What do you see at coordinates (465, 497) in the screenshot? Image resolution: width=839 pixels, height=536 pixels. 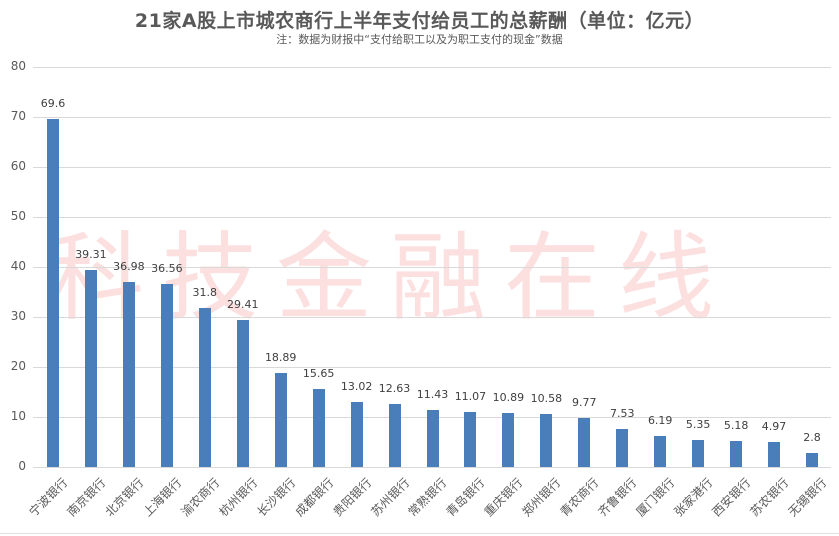 I see `x-category-label: 青岛银行` at bounding box center [465, 497].